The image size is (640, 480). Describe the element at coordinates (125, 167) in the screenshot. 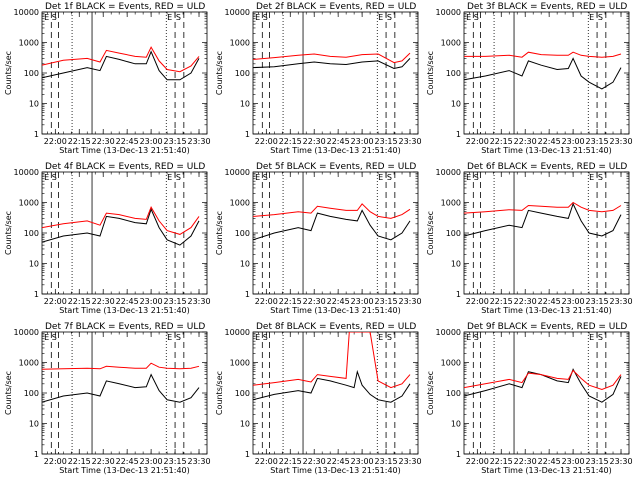

I see `panel-title: Det 4f BLACK = Events, RED = ULD` at that location.